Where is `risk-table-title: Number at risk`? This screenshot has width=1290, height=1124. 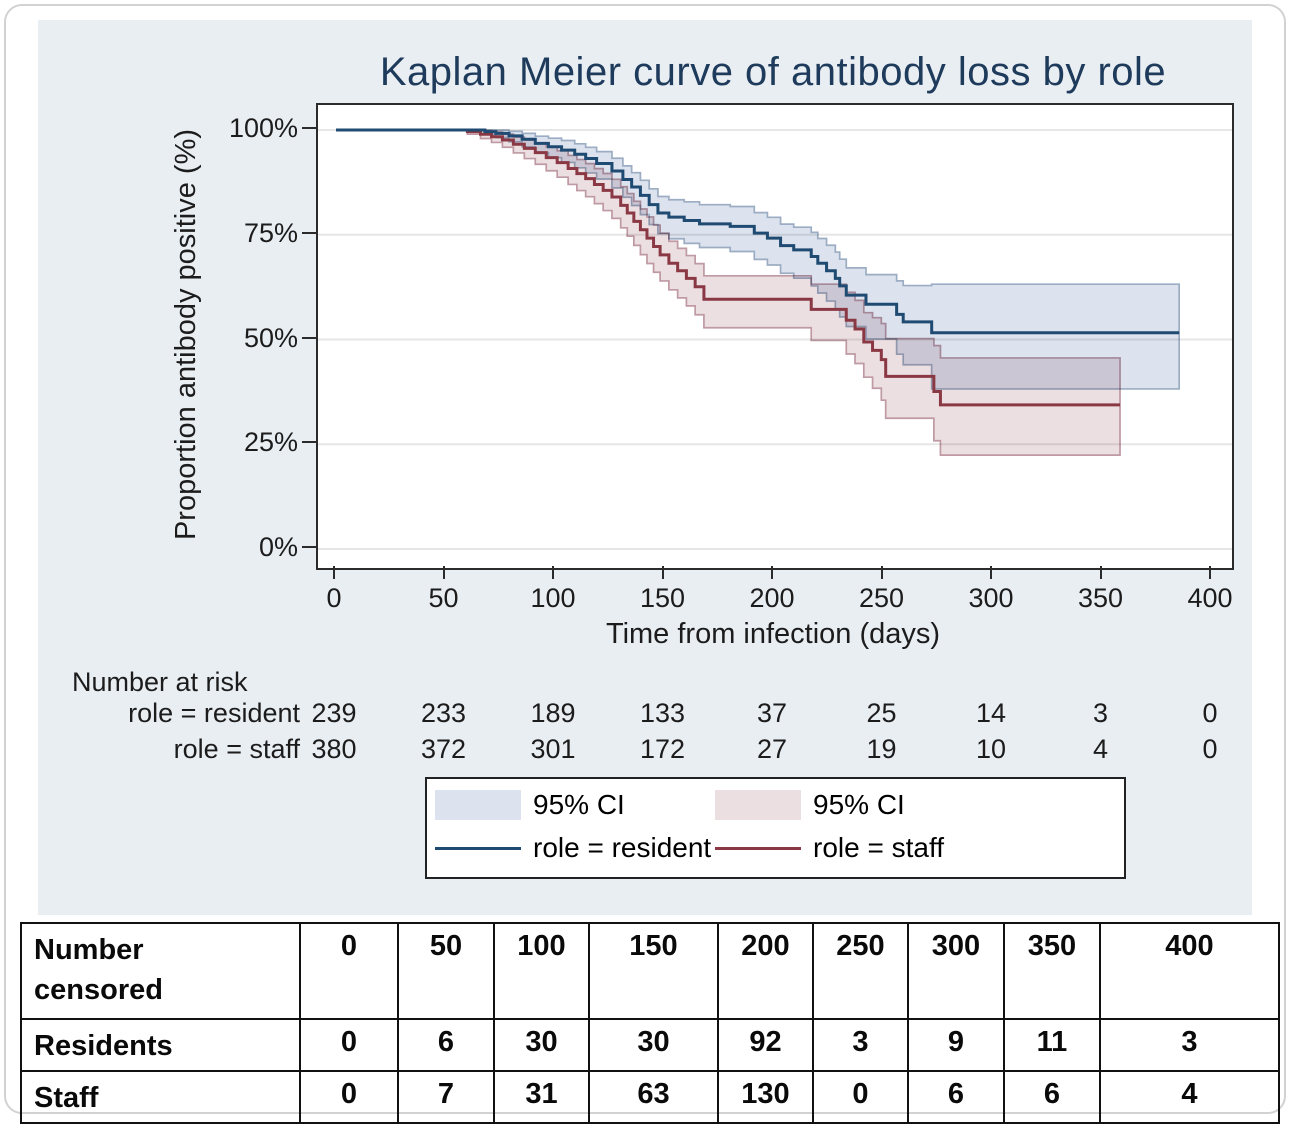 risk-table-title: Number at risk is located at coordinates (160, 682).